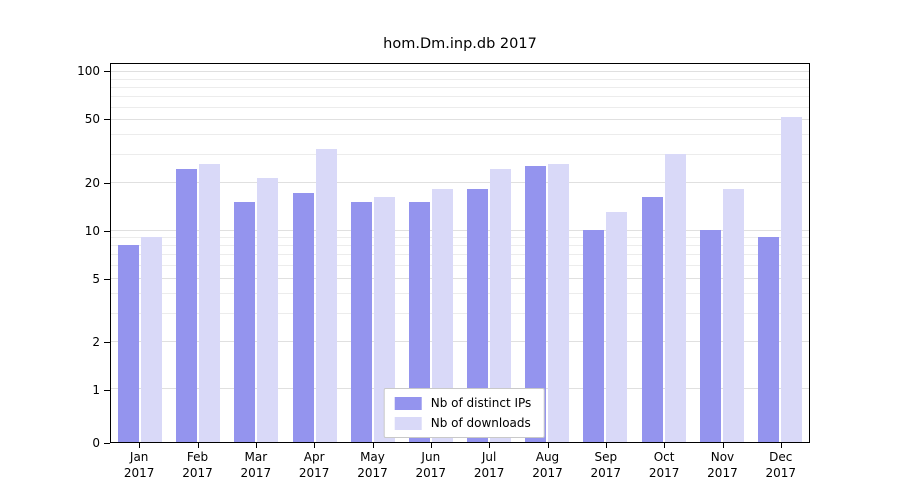 The width and height of the screenshot is (900, 500). I want to click on x-label-month: May, so click(372, 457).